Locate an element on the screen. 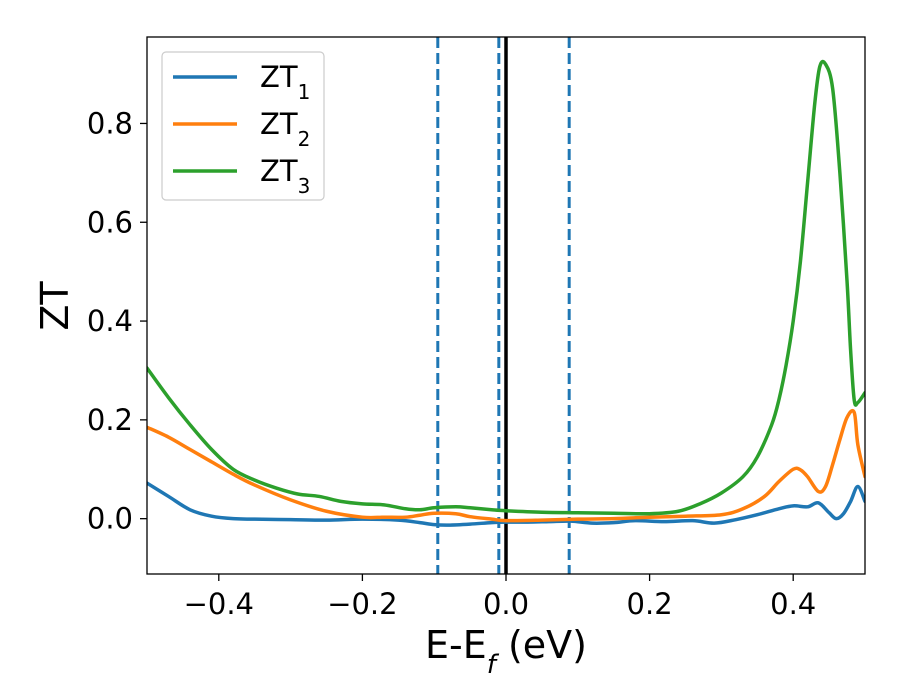  y-tick-label: 0.2 is located at coordinates (110, 420).